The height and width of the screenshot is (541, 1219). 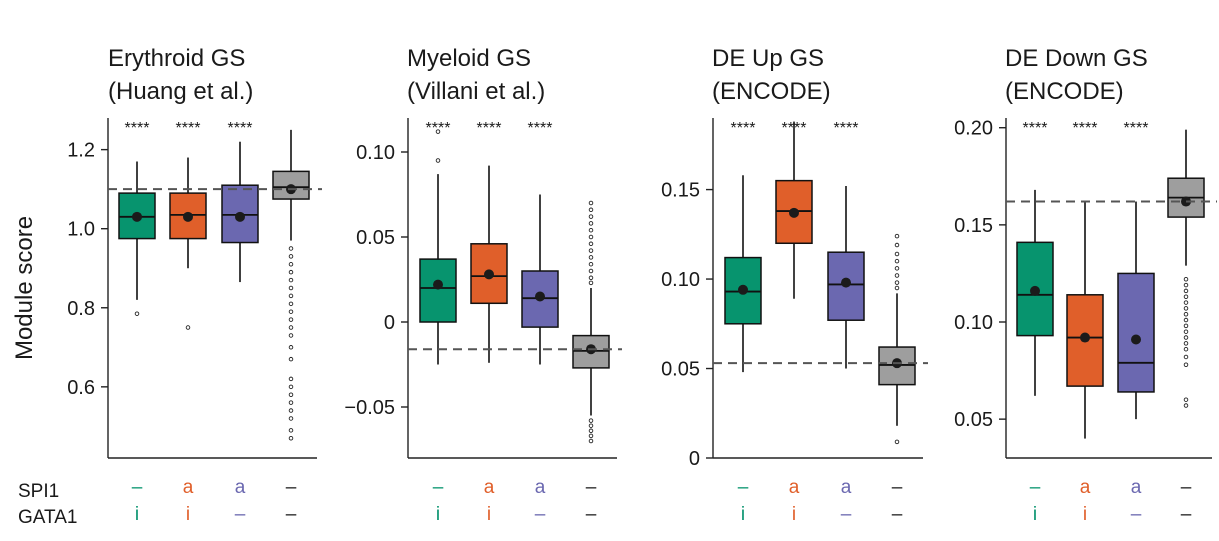 What do you see at coordinates (38, 491) in the screenshot?
I see `row-label-spi1: SPI1` at bounding box center [38, 491].